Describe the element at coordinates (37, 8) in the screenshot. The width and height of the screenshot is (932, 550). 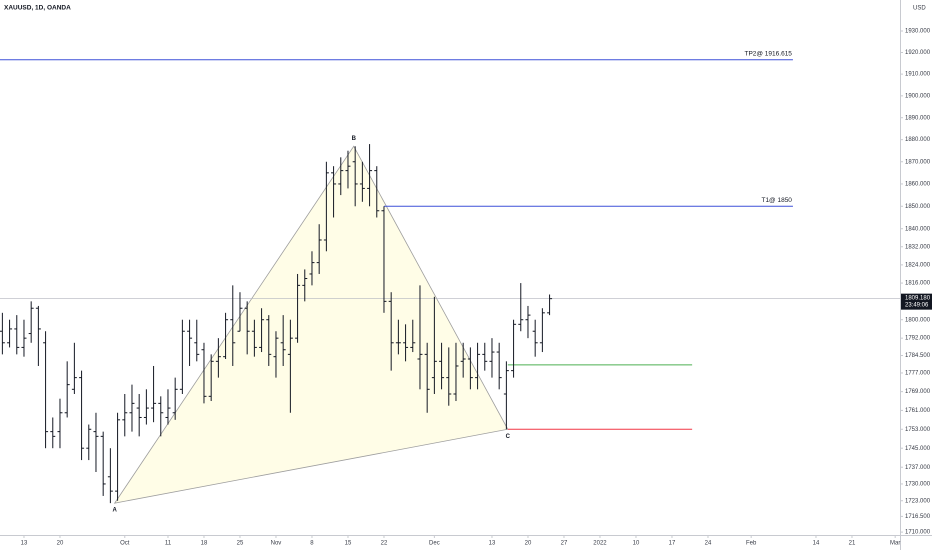
I see `symbol-title: XAUUSD, 1D, OANDA` at that location.